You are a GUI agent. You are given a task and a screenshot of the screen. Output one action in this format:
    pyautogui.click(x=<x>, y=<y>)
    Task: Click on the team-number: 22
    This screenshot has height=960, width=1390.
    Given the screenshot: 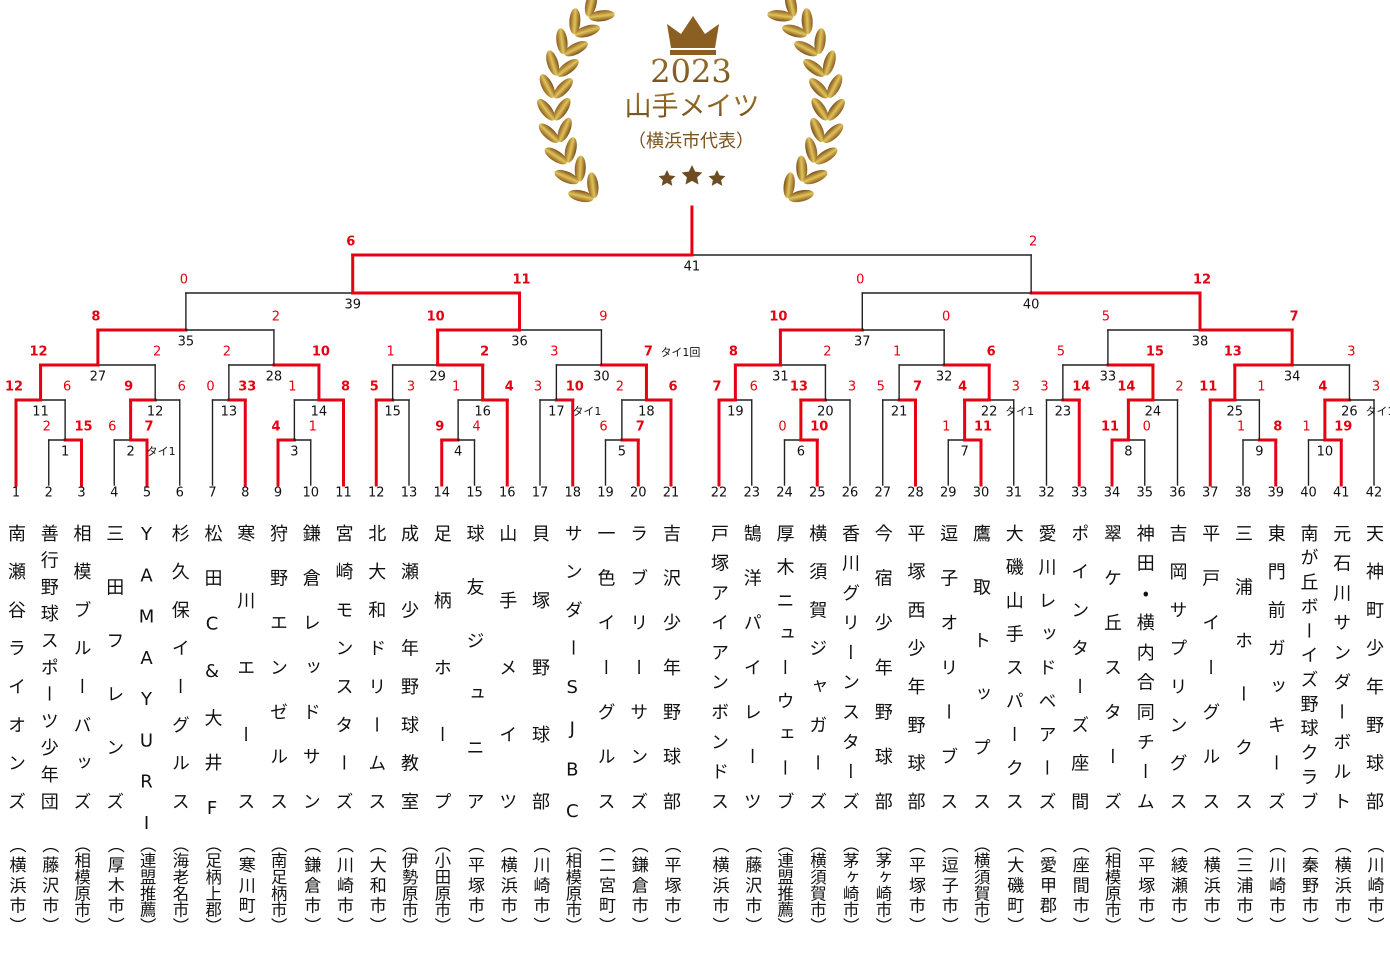 What is the action you would take?
    pyautogui.click(x=719, y=493)
    